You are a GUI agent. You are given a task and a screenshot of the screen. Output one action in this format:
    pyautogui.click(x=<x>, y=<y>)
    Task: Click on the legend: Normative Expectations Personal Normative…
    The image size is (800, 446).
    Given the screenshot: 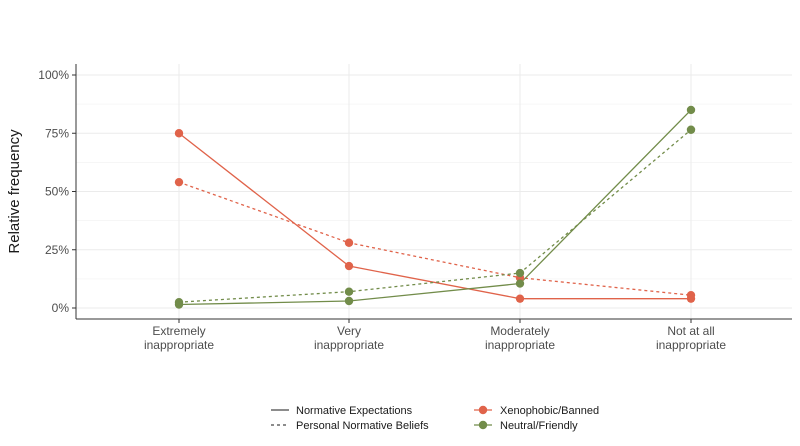 What is the action you would take?
    pyautogui.click(x=435, y=418)
    